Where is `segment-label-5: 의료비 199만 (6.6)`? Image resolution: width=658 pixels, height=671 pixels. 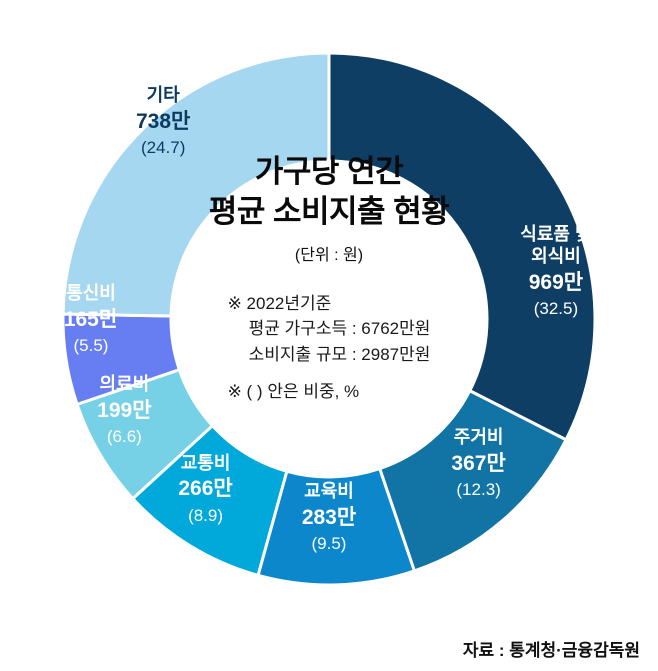 segment-label-5: 의료비 199만 (6.6) is located at coordinates (124, 410).